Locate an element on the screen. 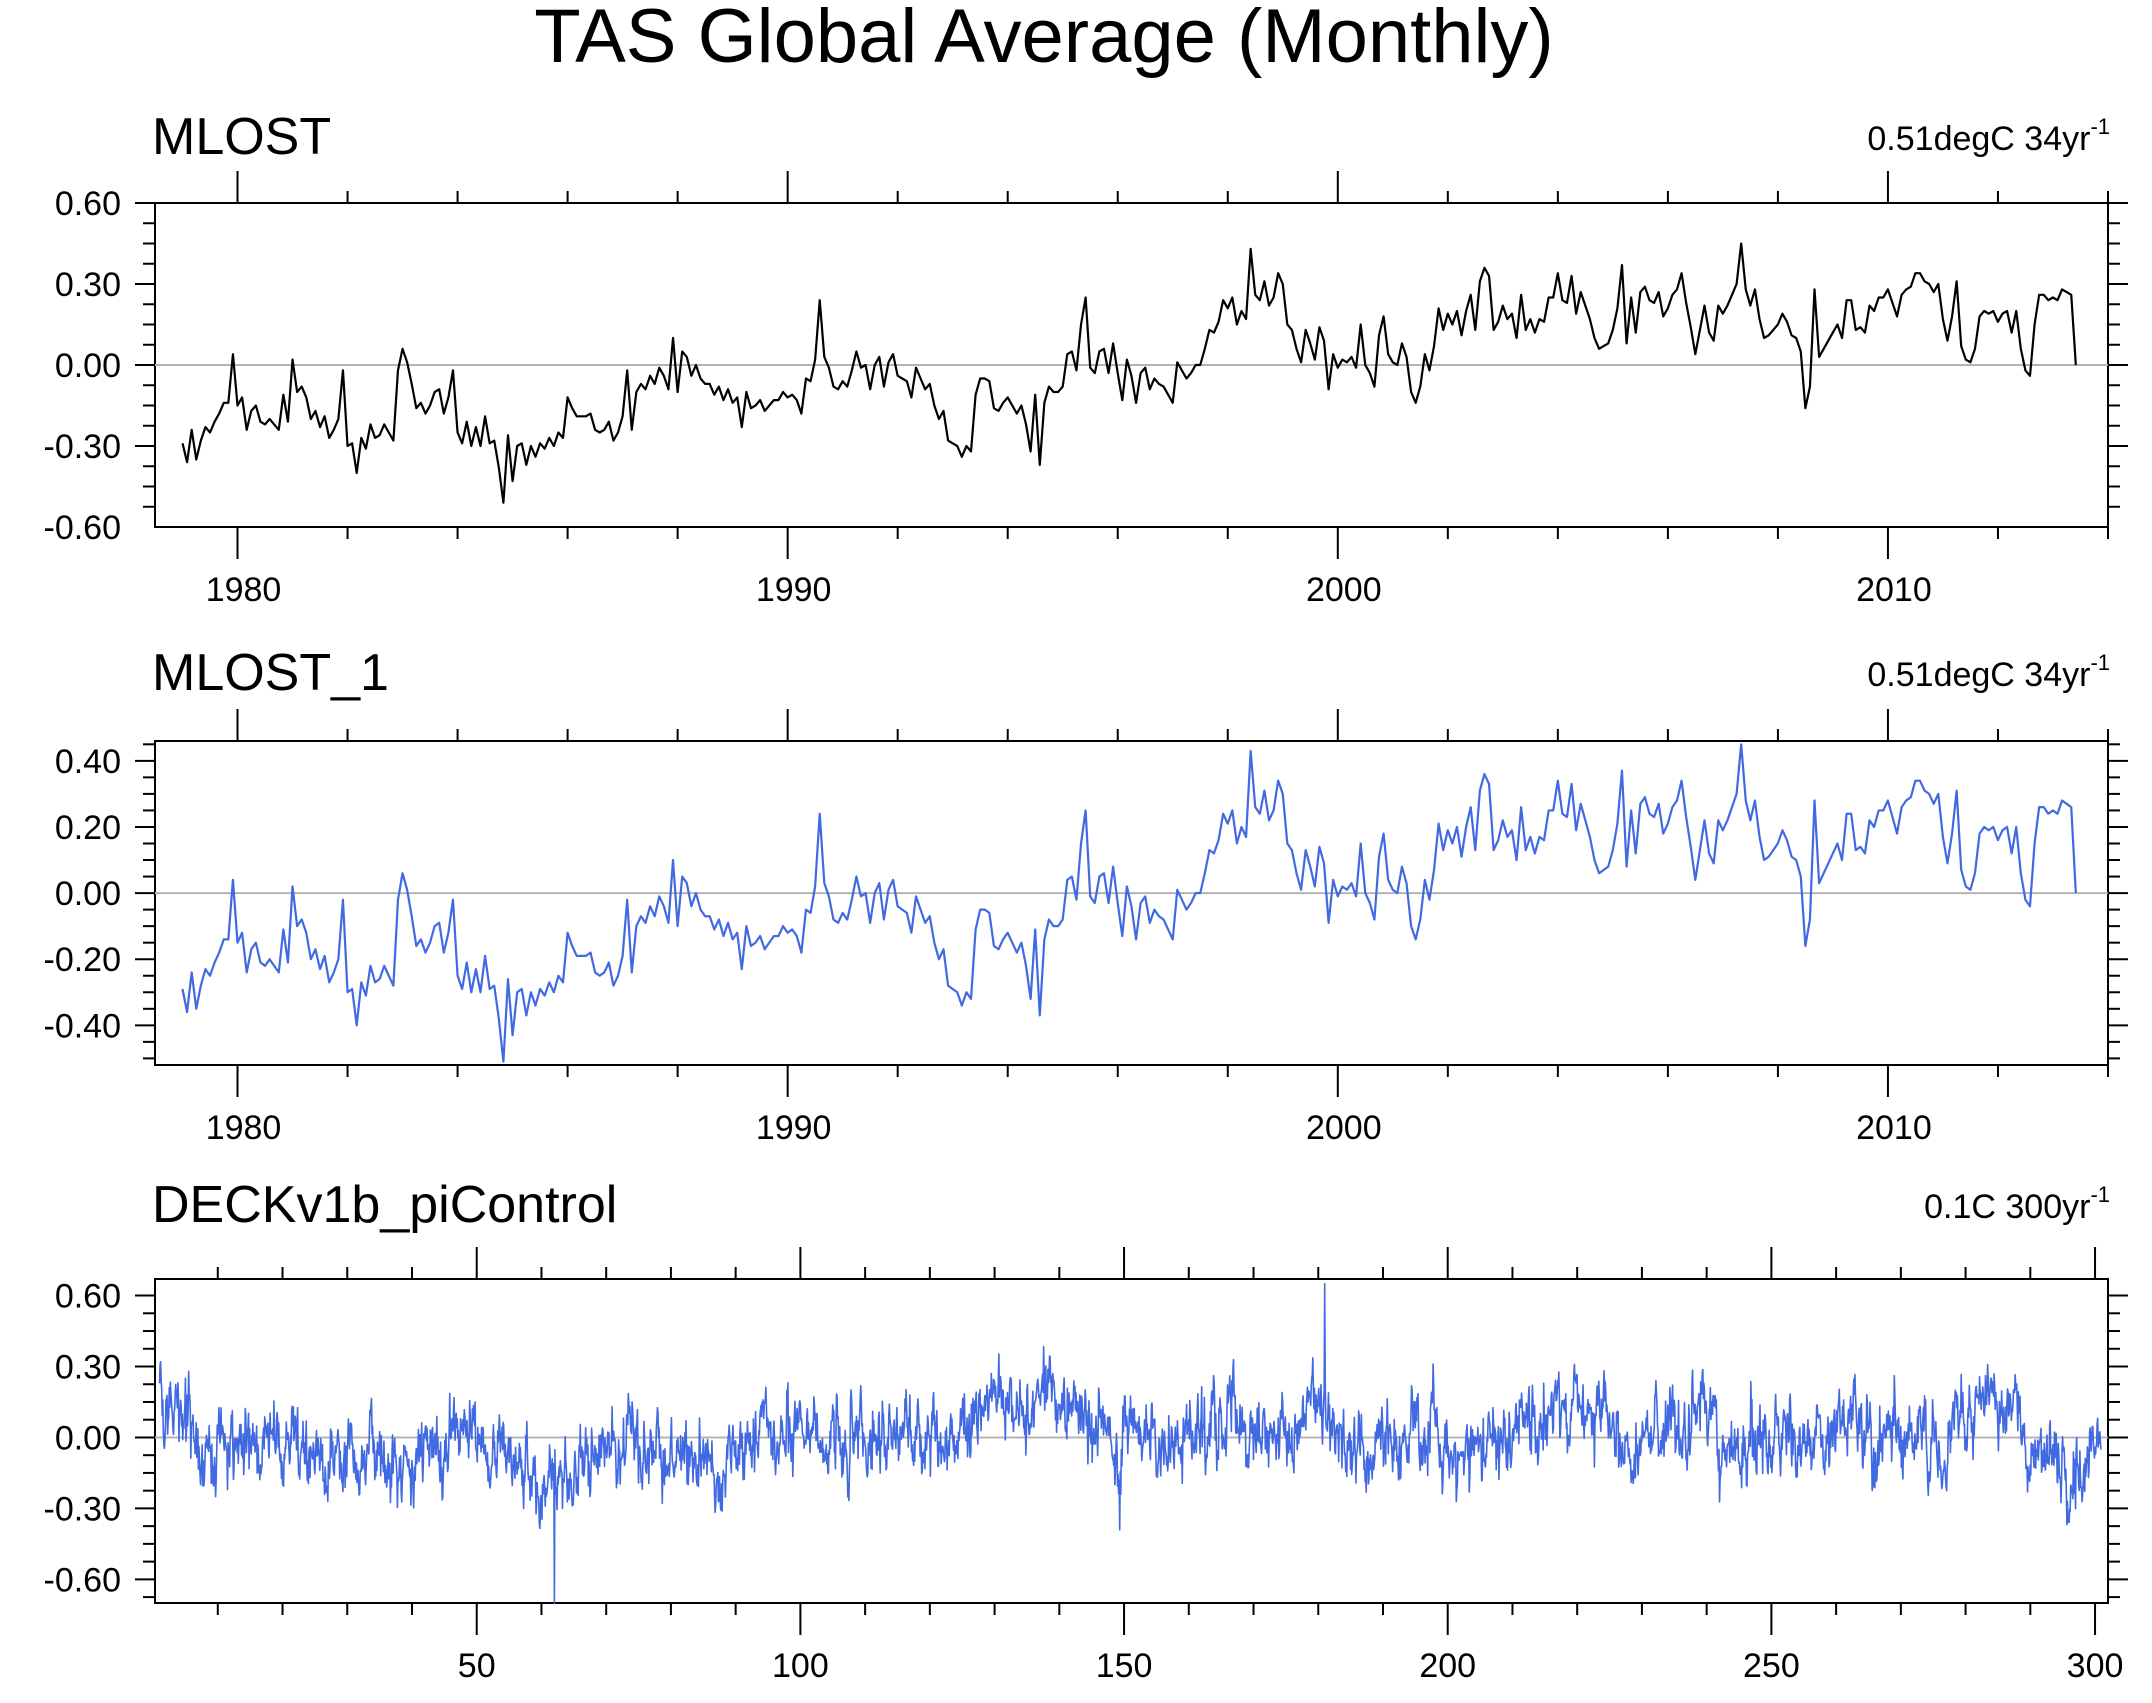 This screenshot has height=1703, width=2152. x-tick-label: 300 is located at coordinates (2095, 1666).